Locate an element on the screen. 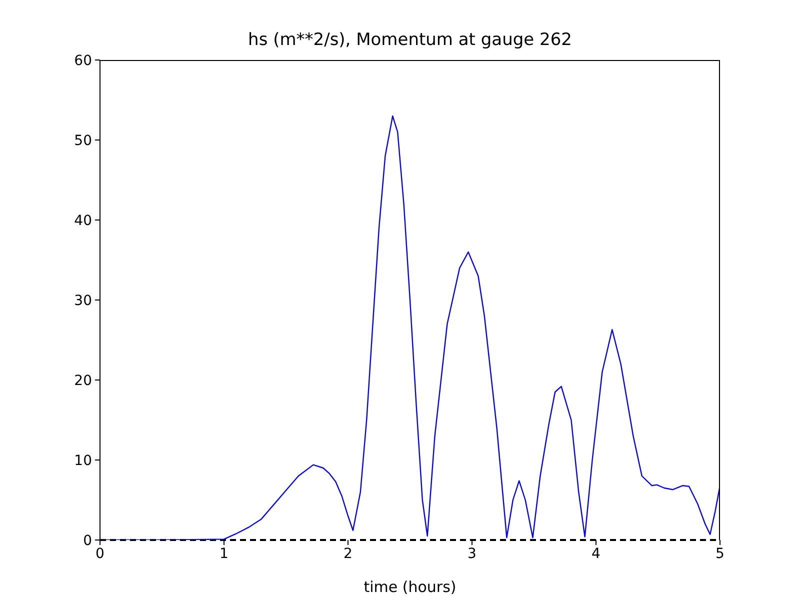 The width and height of the screenshot is (800, 600). x-tick-label: 2 is located at coordinates (348, 554).